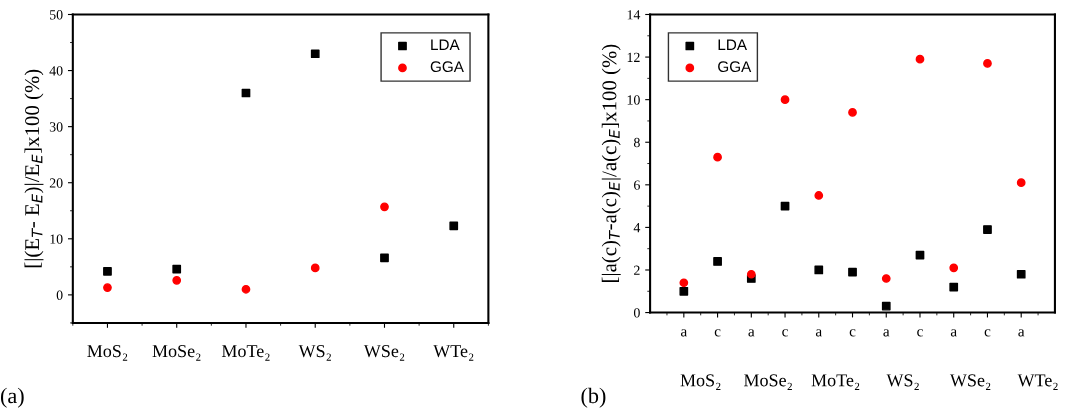 Image resolution: width=1071 pixels, height=414 pixels. Describe the element at coordinates (700, 382) in the screenshot. I see `text: MoS₂` at that location.